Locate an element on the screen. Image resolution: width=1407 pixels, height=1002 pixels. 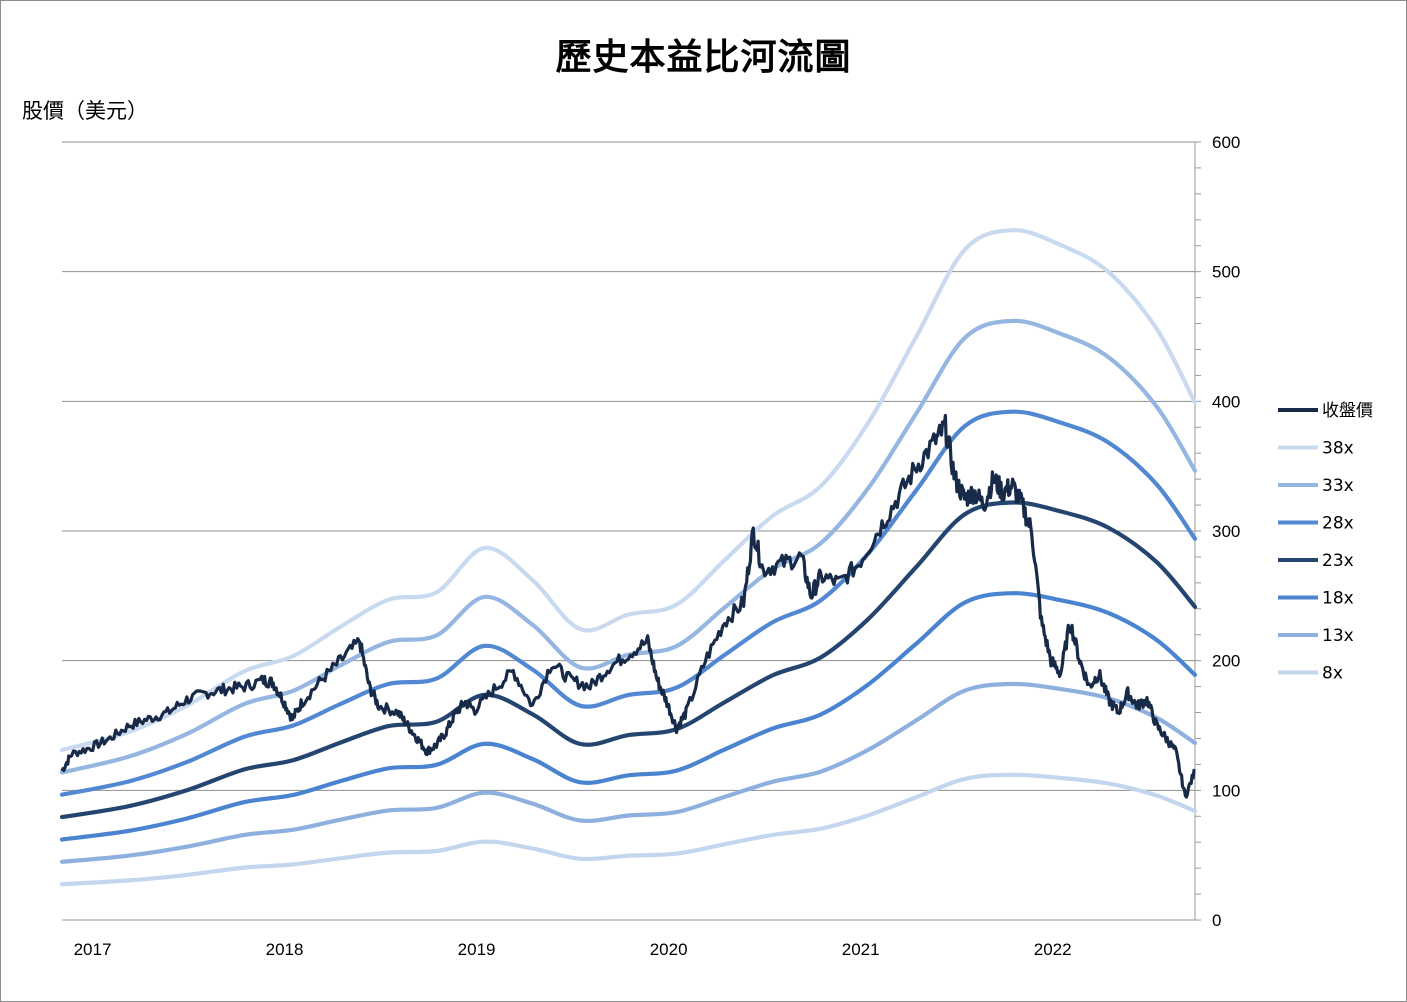
series-line-13x is located at coordinates (628, 772).